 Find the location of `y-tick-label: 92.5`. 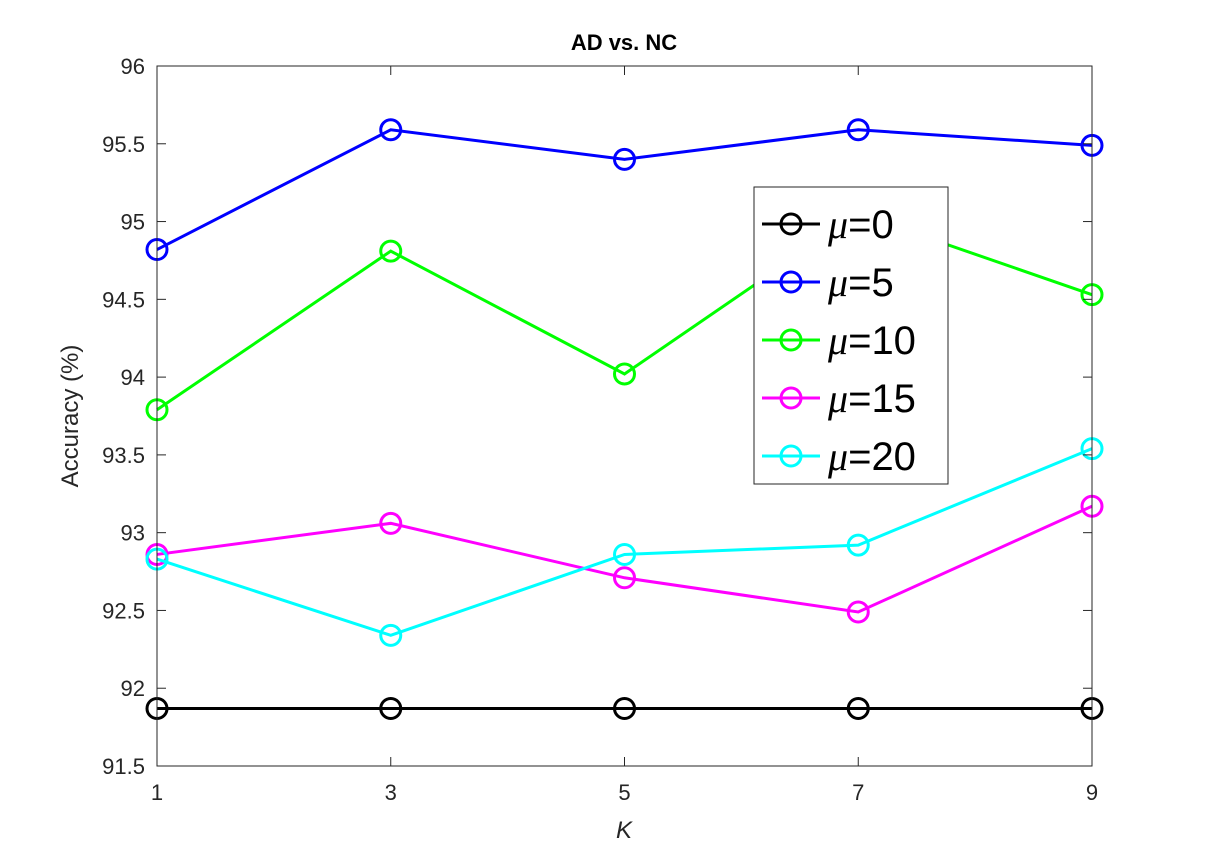

y-tick-label: 92.5 is located at coordinates (123, 610).